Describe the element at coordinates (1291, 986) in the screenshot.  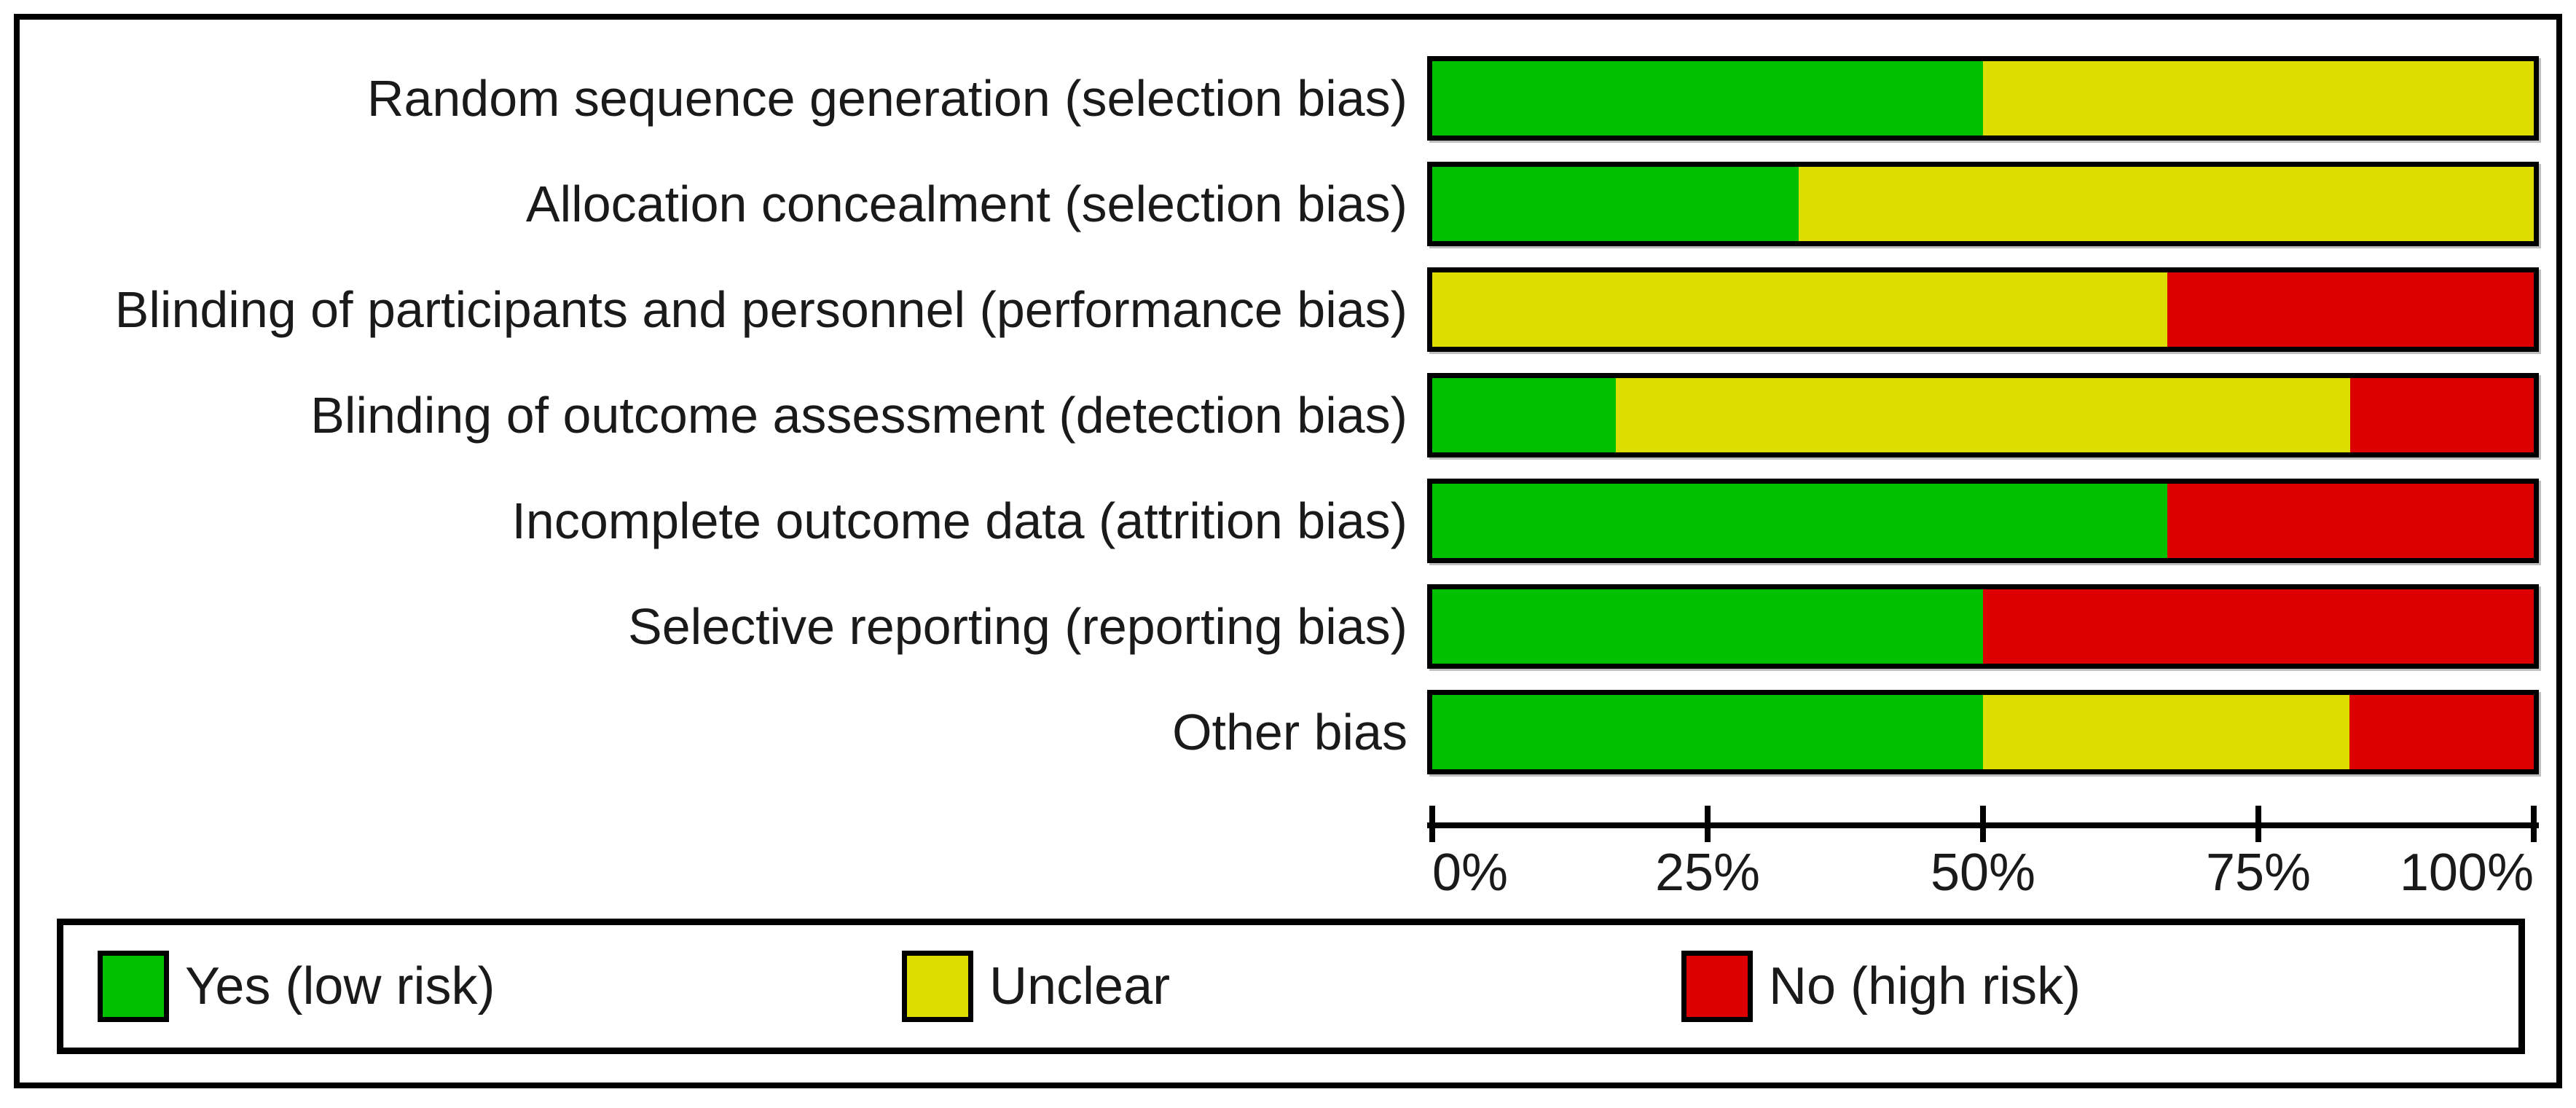
I see `legend: Yes (low risk) Unclear No (high risk)` at that location.